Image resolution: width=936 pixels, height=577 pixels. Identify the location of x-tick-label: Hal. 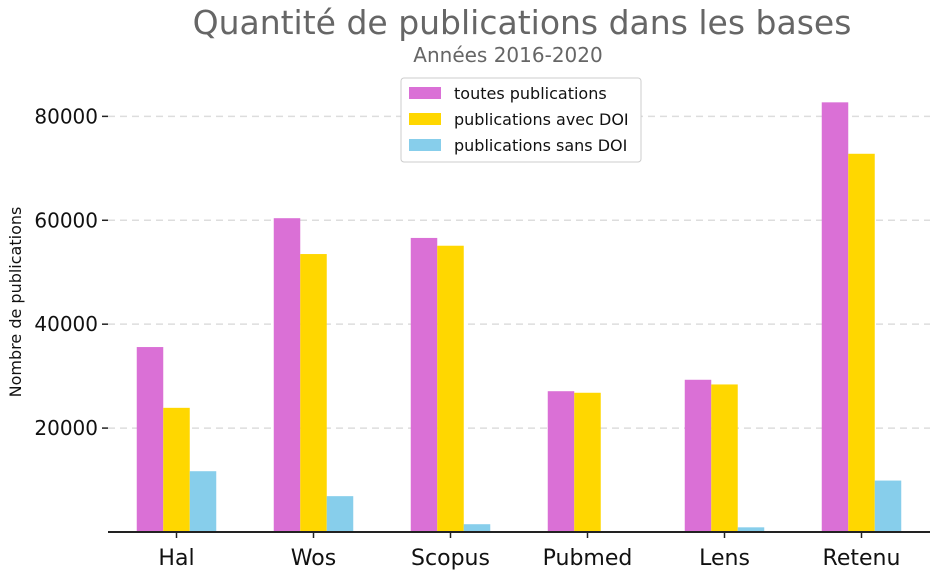
(176, 558).